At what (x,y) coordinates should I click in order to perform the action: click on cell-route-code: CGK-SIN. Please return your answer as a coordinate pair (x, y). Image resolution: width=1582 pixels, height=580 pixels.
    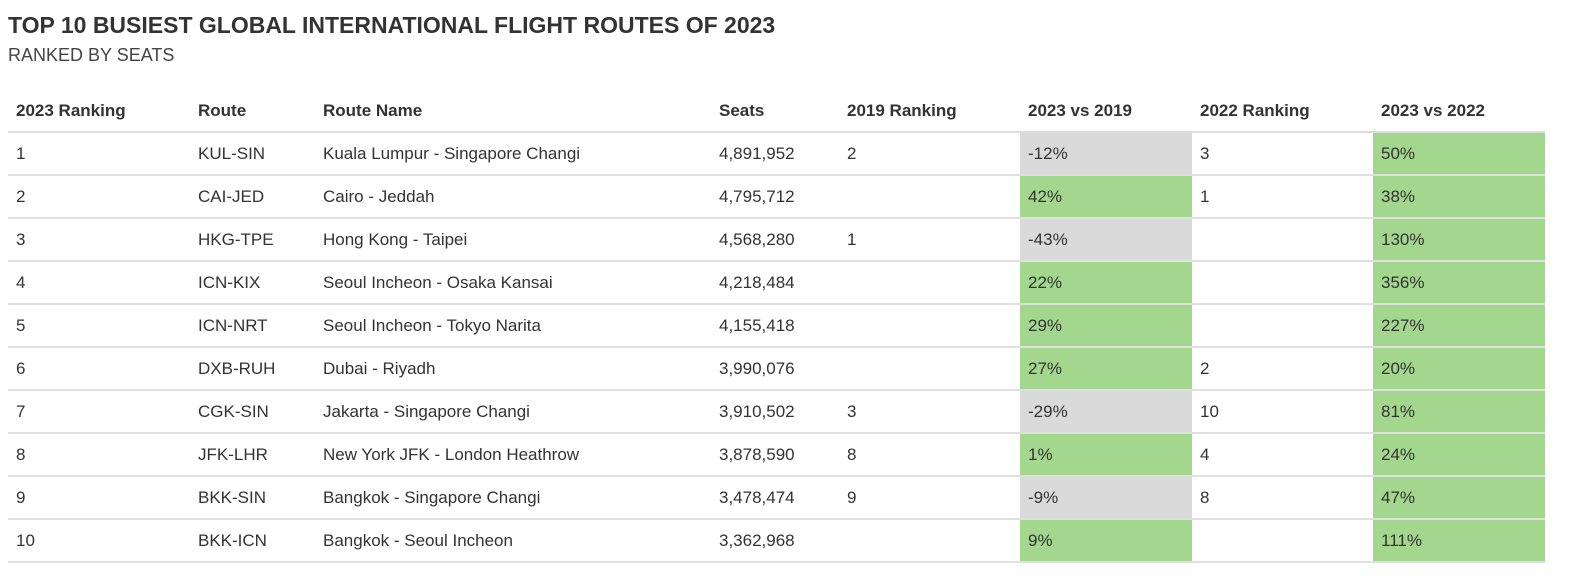
    Looking at the image, I should click on (252, 412).